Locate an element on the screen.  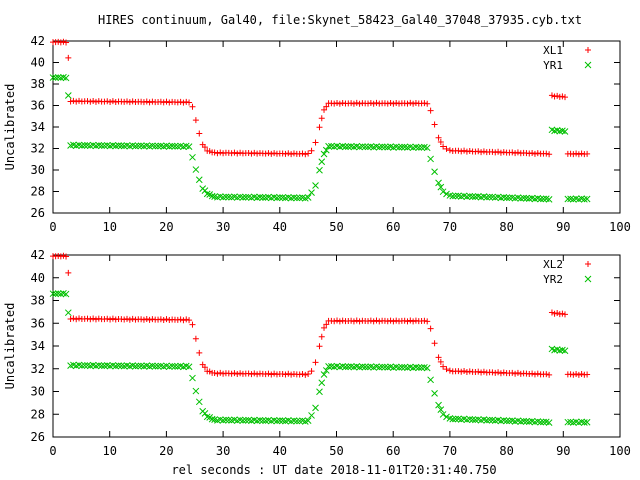
x-tick-label: 50 is located at coordinates (336, 451).